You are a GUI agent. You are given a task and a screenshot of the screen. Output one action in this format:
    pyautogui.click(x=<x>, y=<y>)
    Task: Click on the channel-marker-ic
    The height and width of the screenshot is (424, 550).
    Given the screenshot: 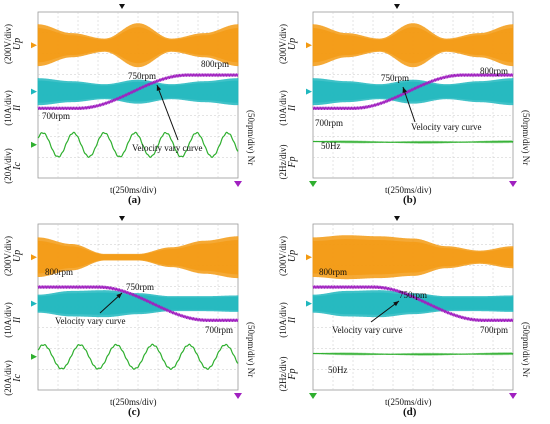 What is the action you would take?
    pyautogui.click(x=34, y=144)
    